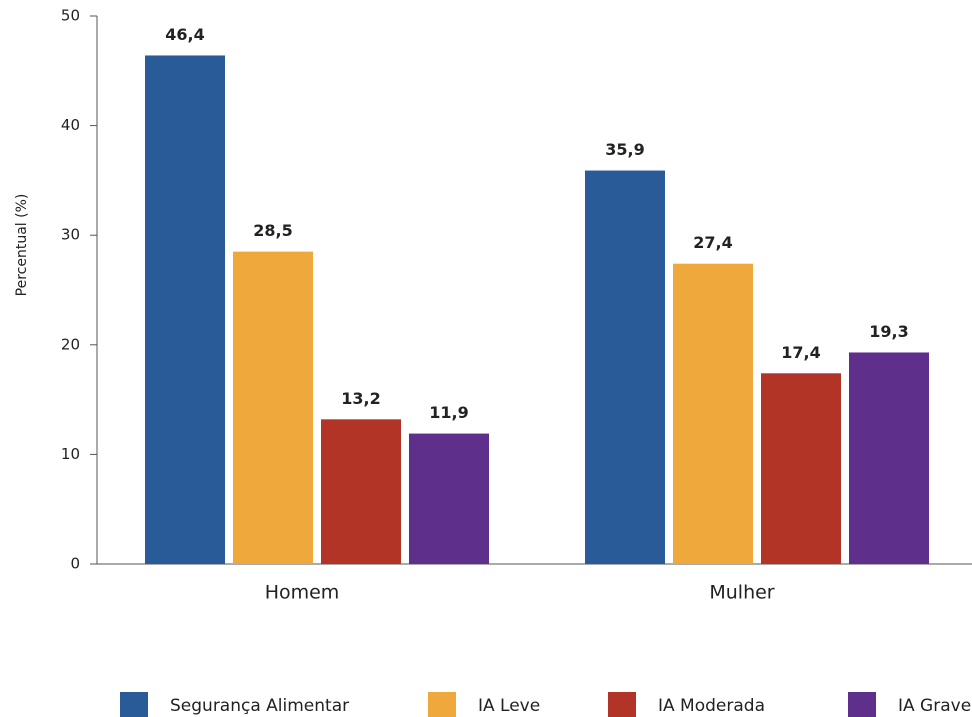  I want to click on value-label: 27,4, so click(712, 242).